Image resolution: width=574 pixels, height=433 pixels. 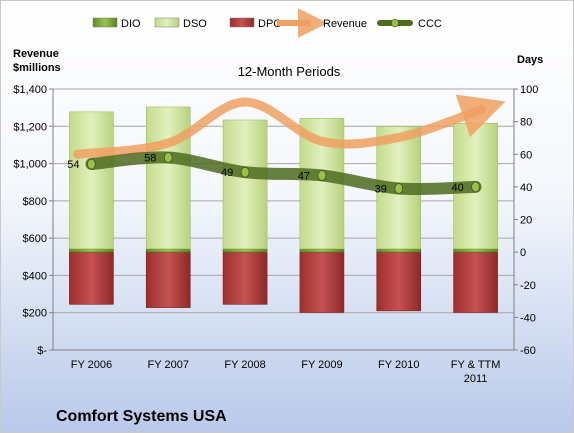 What do you see at coordinates (270, 24) in the screenshot?
I see `legend-label: DPO` at bounding box center [270, 24].